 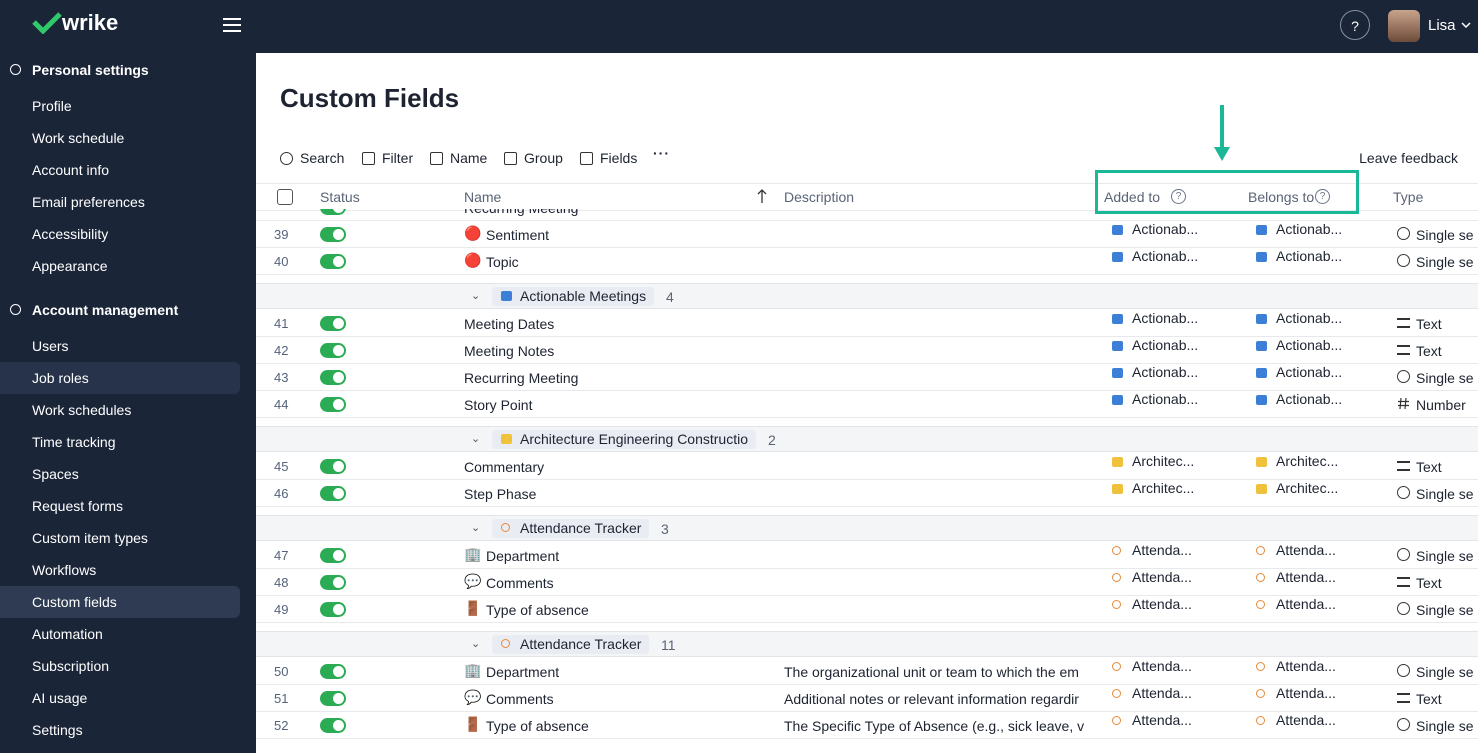 I want to click on sidebar-item: Workflows, so click(x=120, y=570).